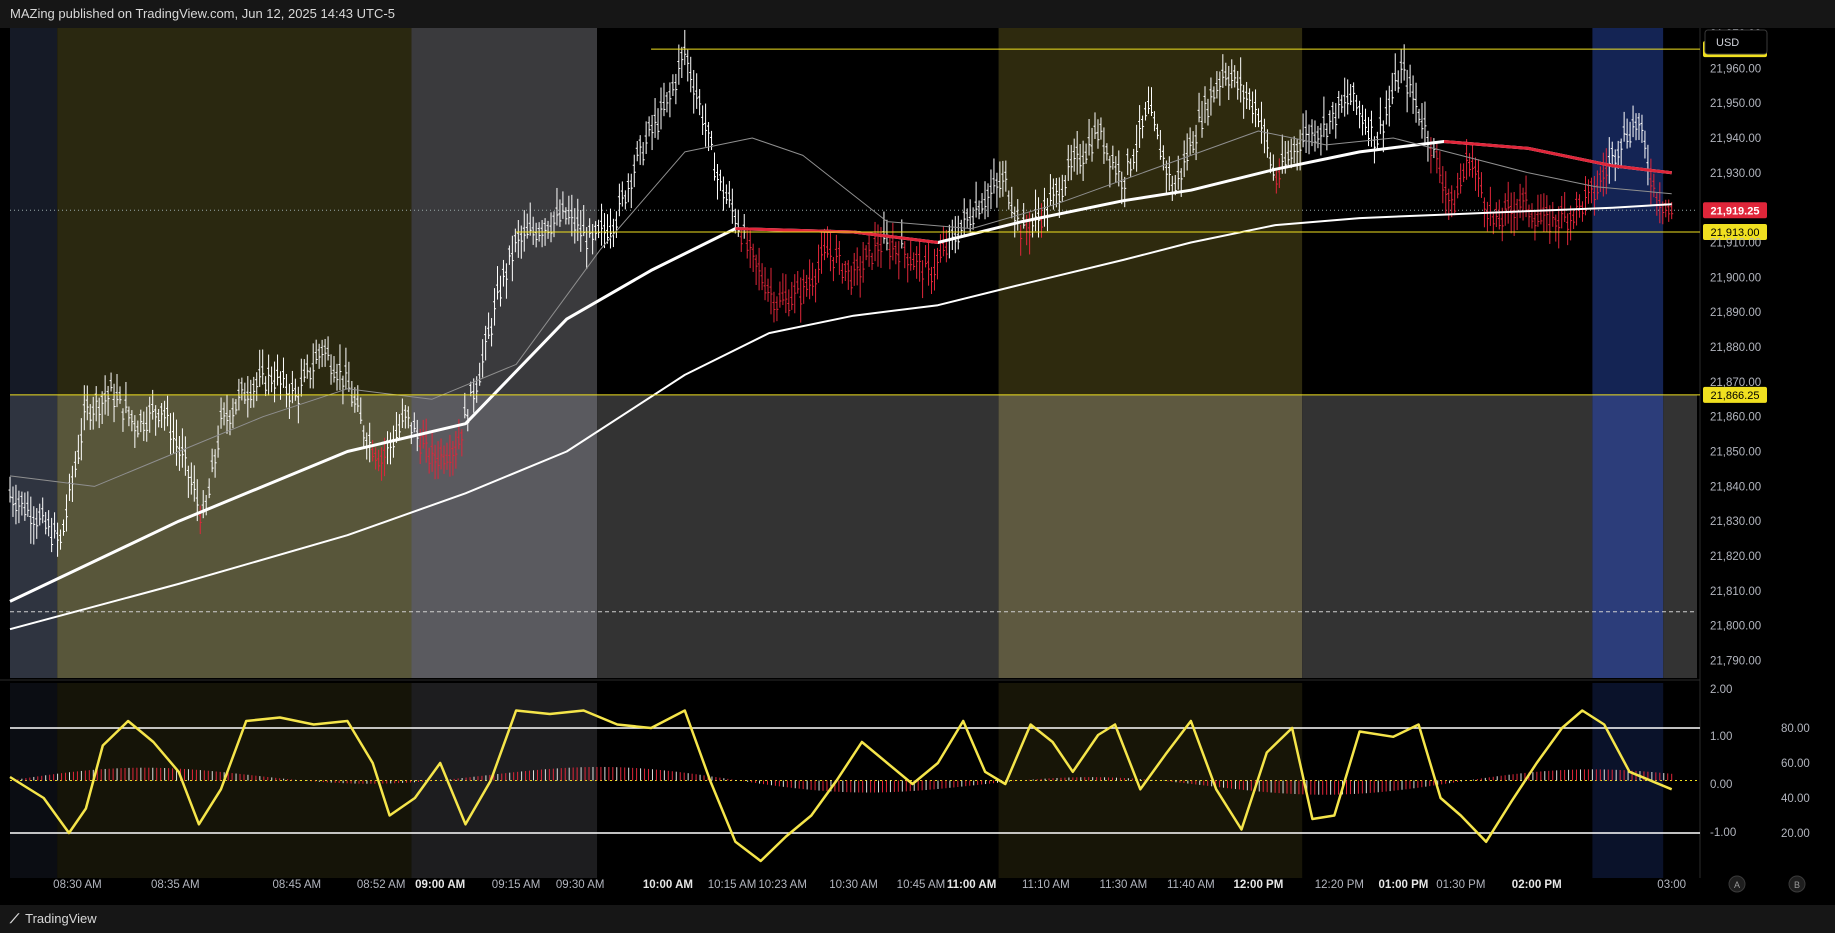  What do you see at coordinates (1735, 592) in the screenshot?
I see `price-tick-label: 21,810.00` at bounding box center [1735, 592].